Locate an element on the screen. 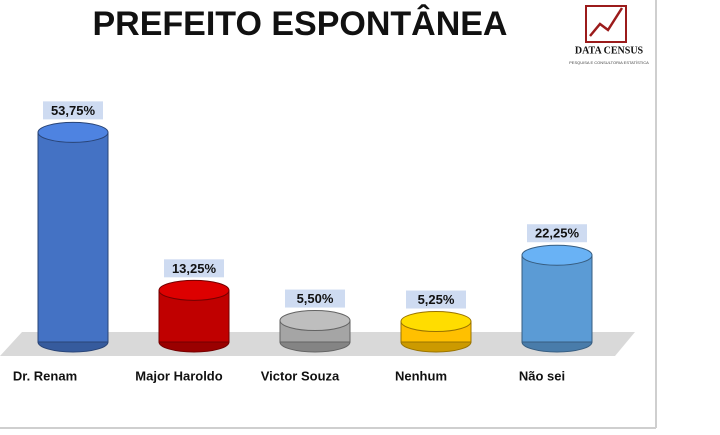 Image resolution: width=720 pixels, height=435 pixels. logo-arrow is located at coordinates (606, 22).